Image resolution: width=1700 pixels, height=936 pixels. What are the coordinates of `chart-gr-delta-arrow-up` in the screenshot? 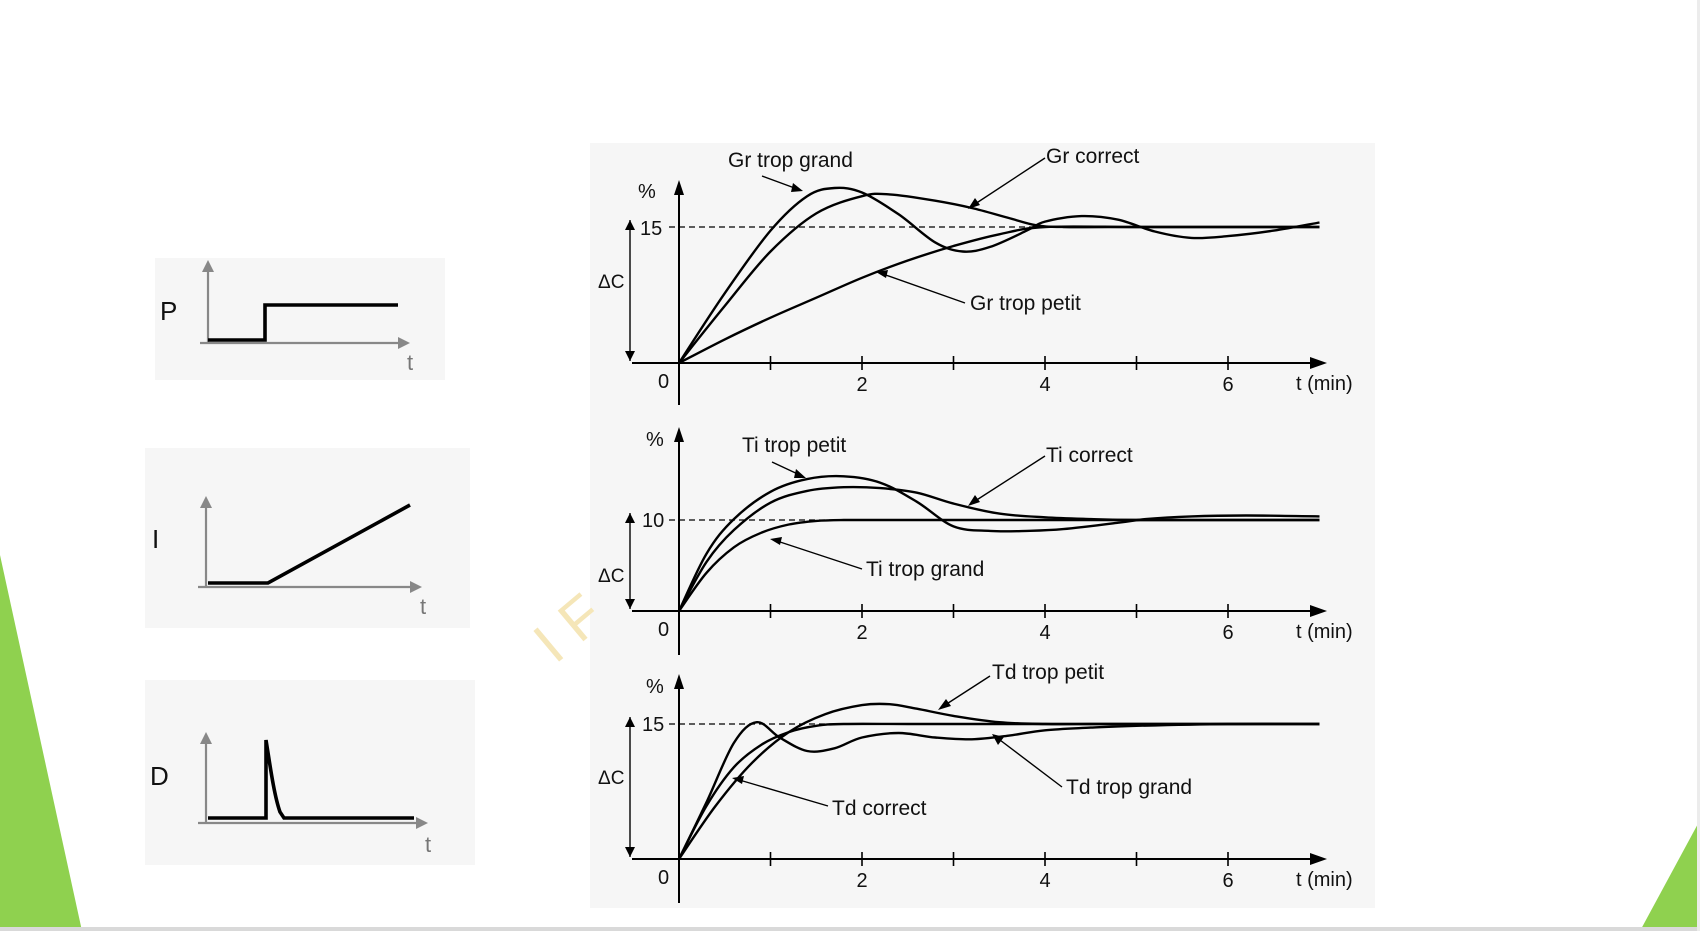 It's located at (630, 225).